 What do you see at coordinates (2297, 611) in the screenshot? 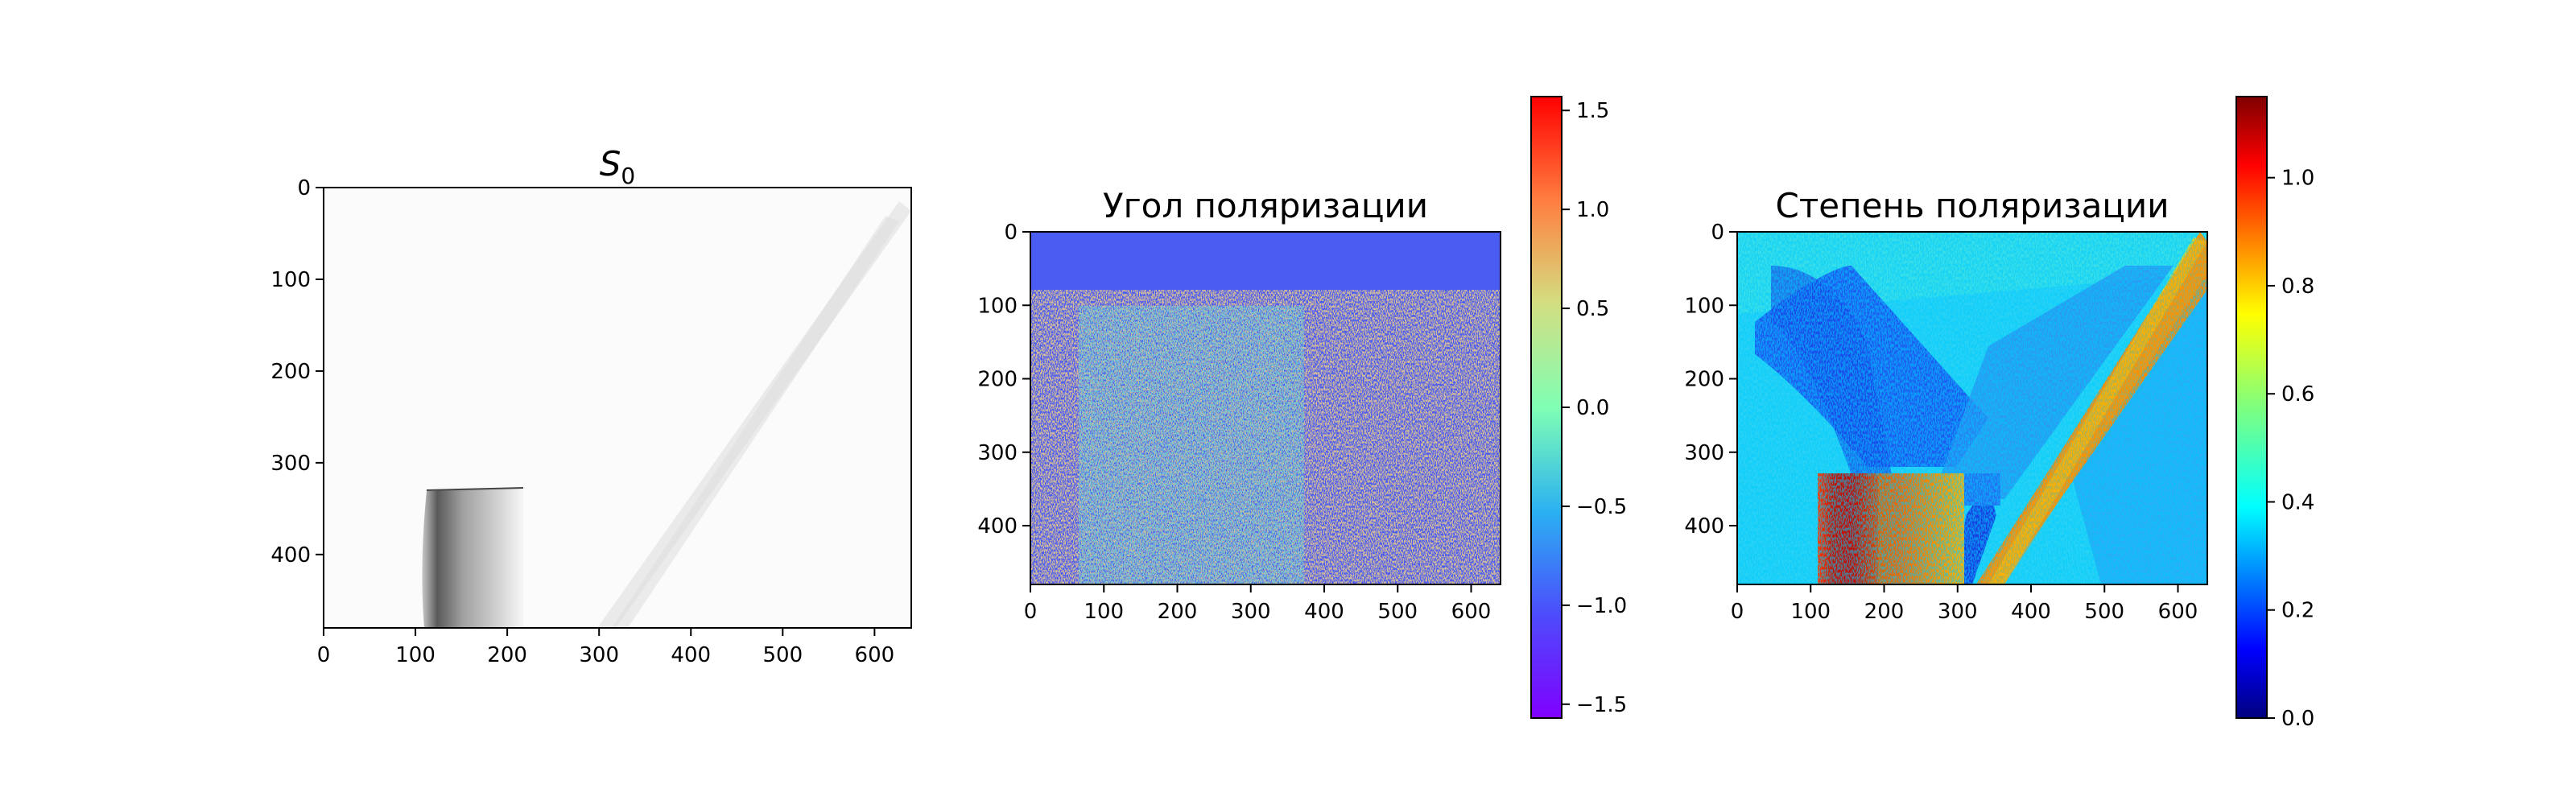
I see `colorbar-tick-label: 0.2` at bounding box center [2297, 611].